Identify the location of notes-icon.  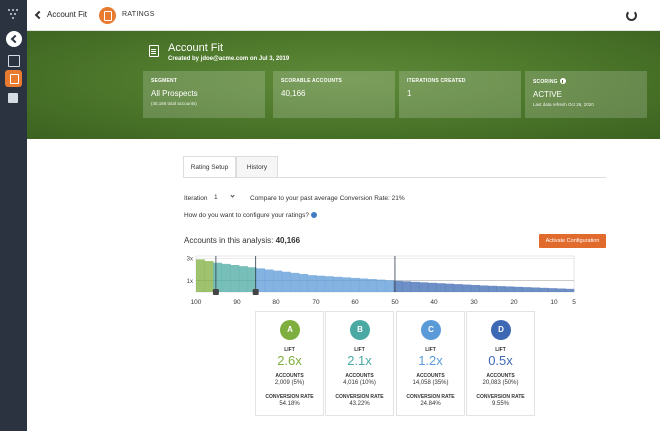
(13, 98).